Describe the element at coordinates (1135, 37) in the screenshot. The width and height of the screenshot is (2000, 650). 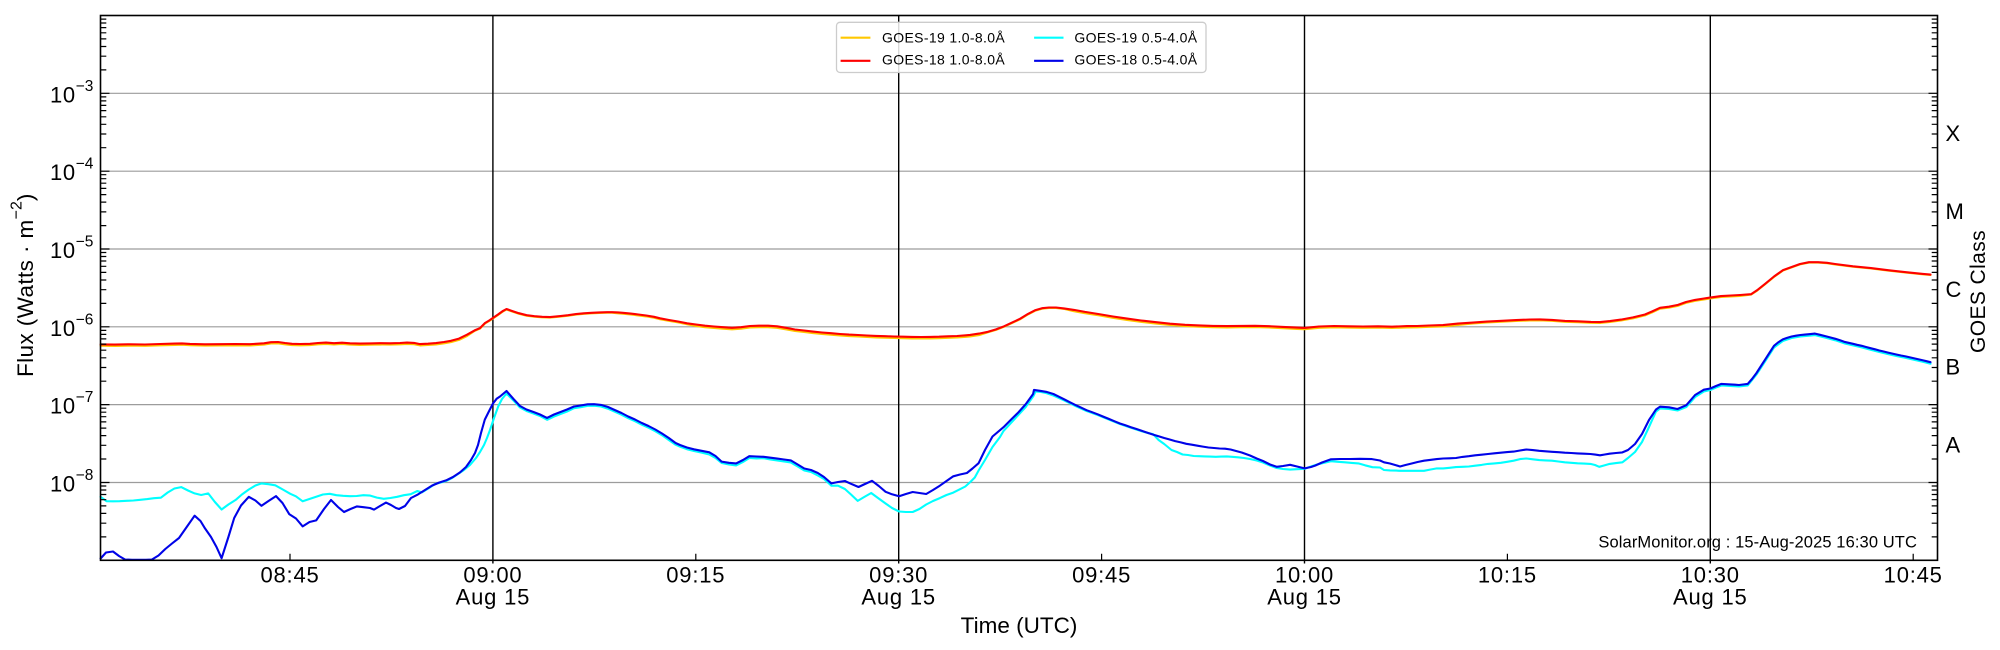
I see `svg-text: GOES-19 0.5-4.0Å` at that location.